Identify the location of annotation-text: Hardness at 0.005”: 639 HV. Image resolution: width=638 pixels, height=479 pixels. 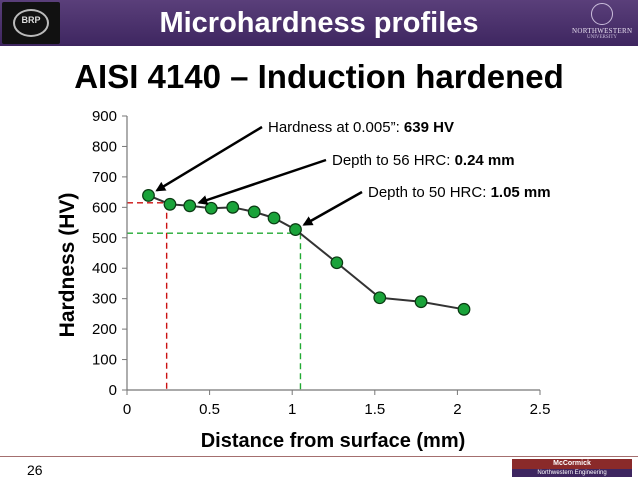
(361, 127).